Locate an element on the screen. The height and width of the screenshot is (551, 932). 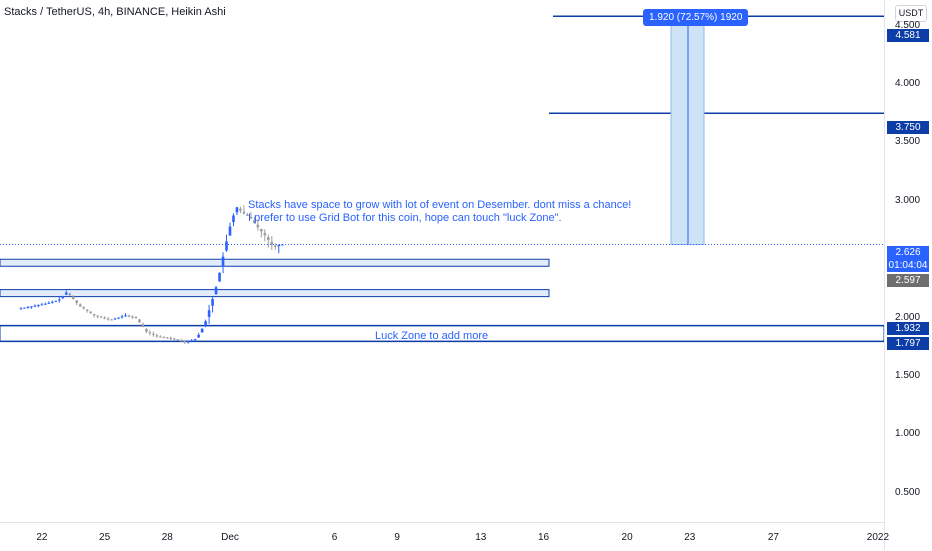
time-axis: 22 25 28 Dec 6 9 13 16 20 23 27 2022 is located at coordinates (444, 536).